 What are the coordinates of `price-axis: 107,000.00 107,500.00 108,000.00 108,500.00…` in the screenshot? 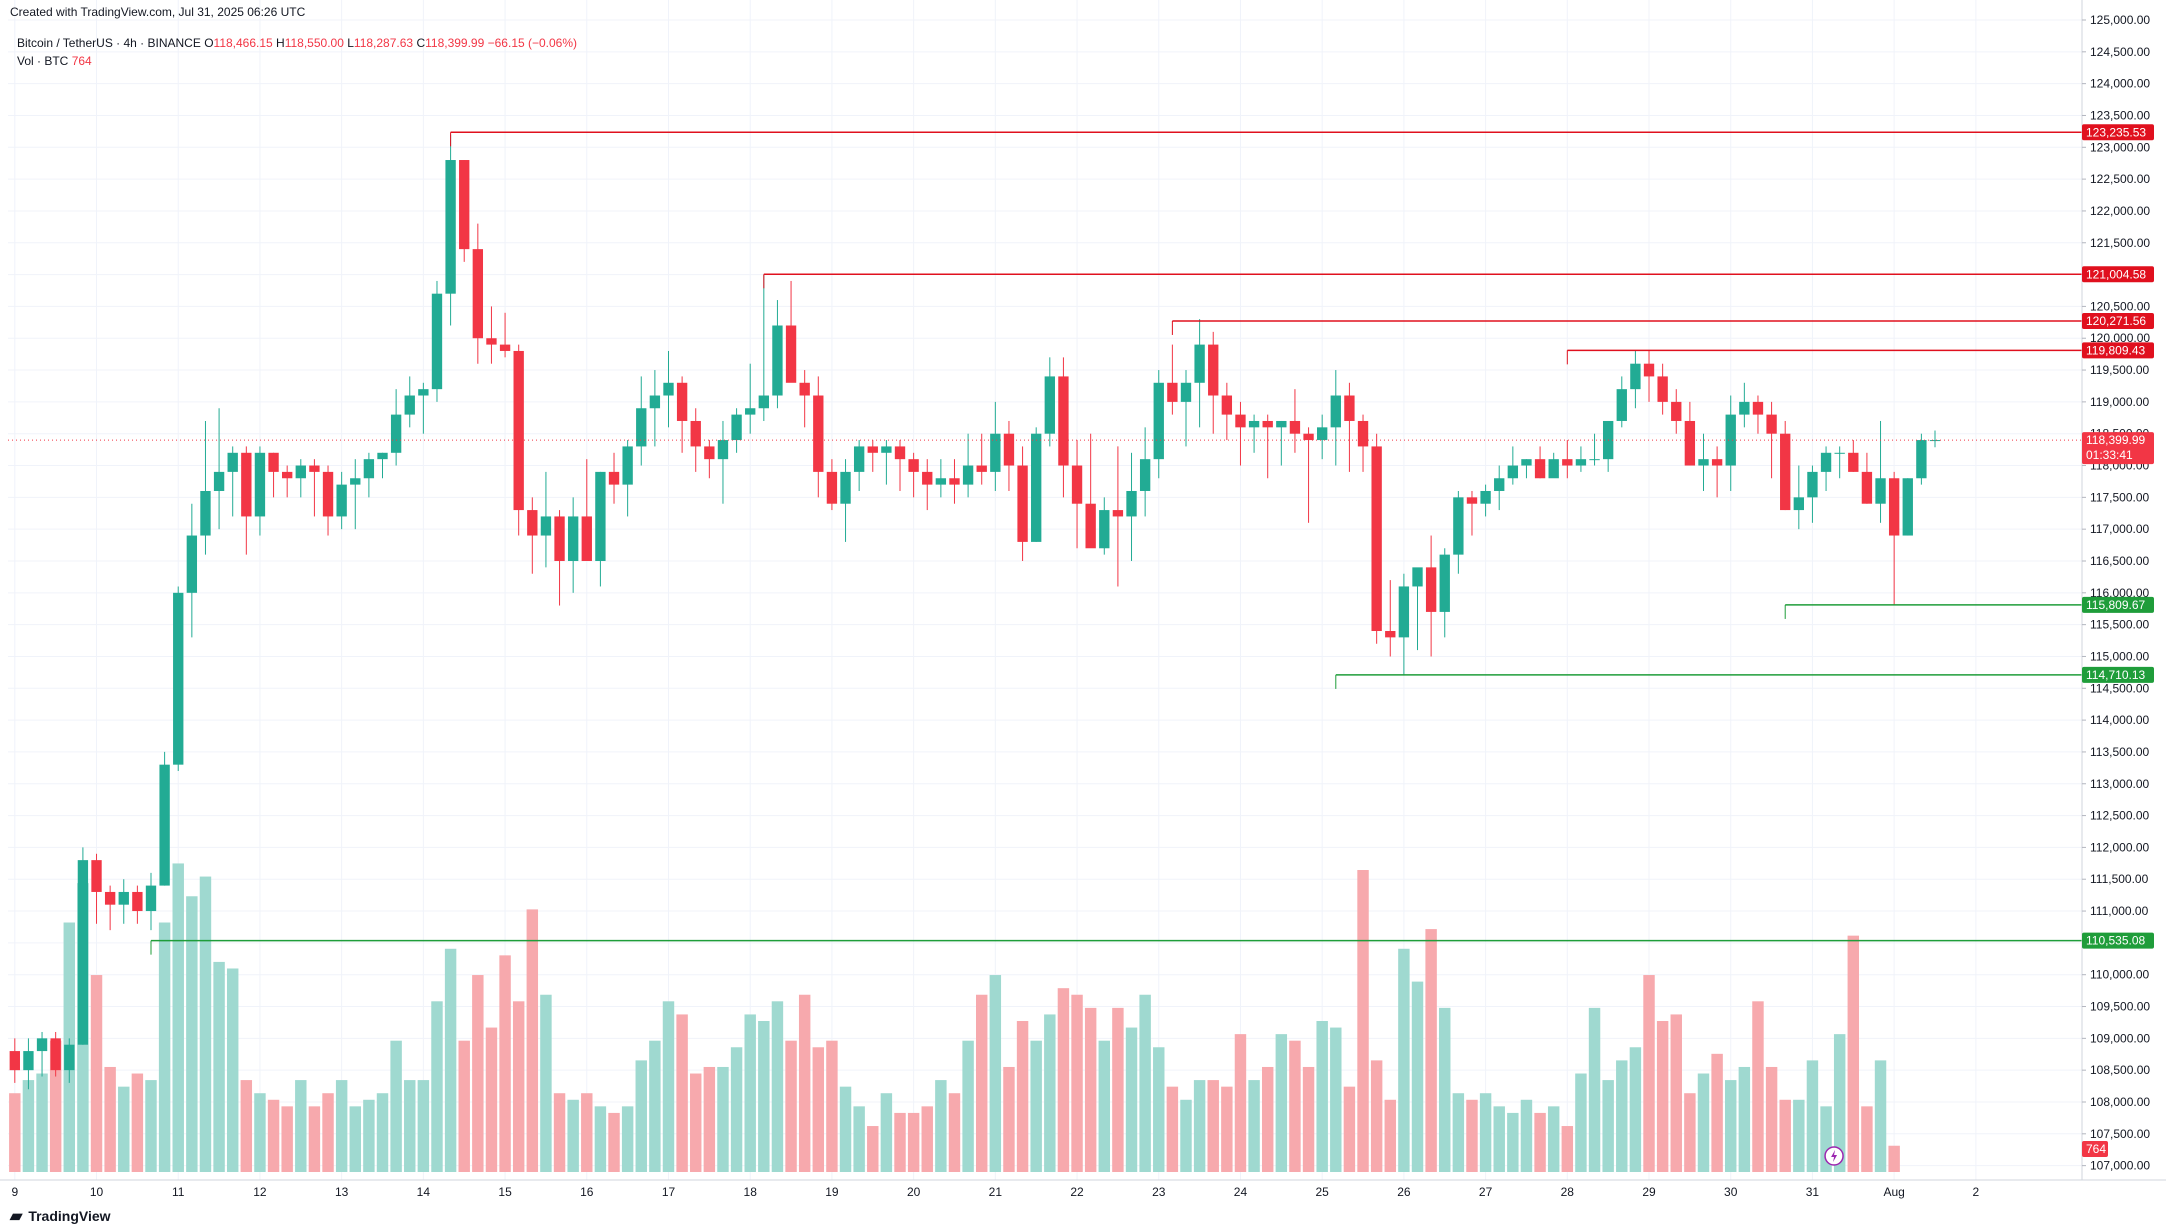 It's located at (2123, 615).